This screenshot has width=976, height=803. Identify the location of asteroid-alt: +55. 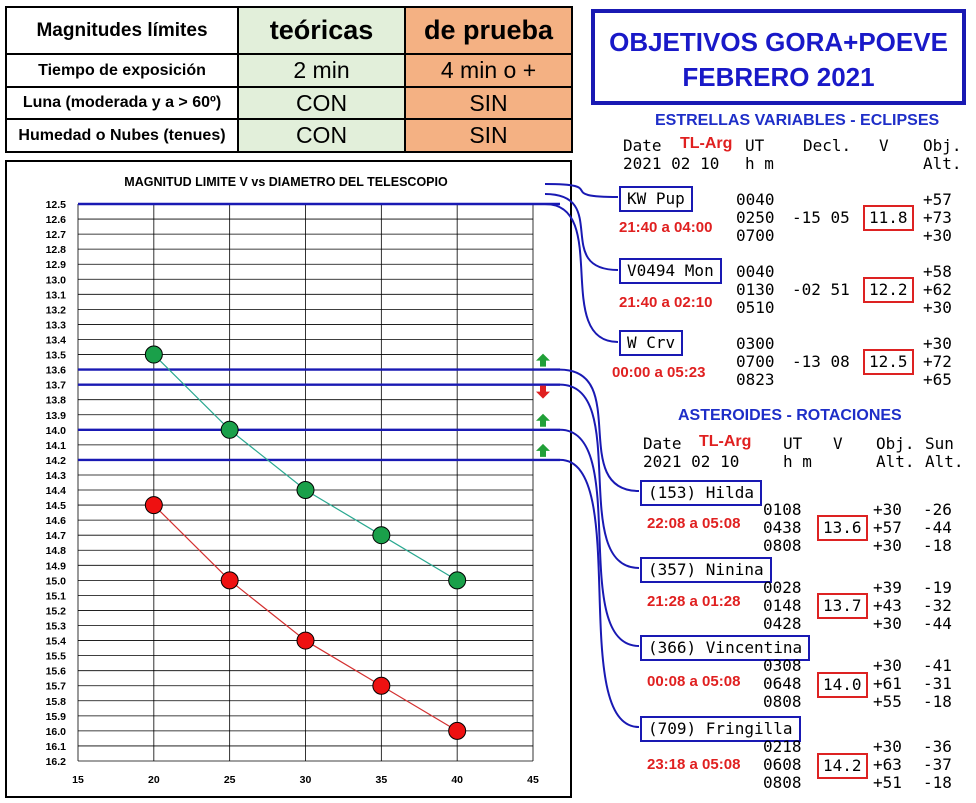
(887, 701).